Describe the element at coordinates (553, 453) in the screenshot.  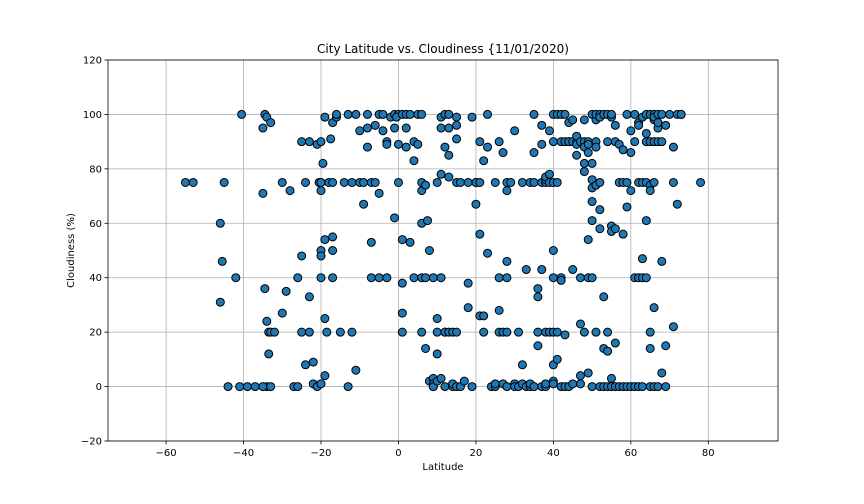
I see `x-tick-label: 40` at that location.